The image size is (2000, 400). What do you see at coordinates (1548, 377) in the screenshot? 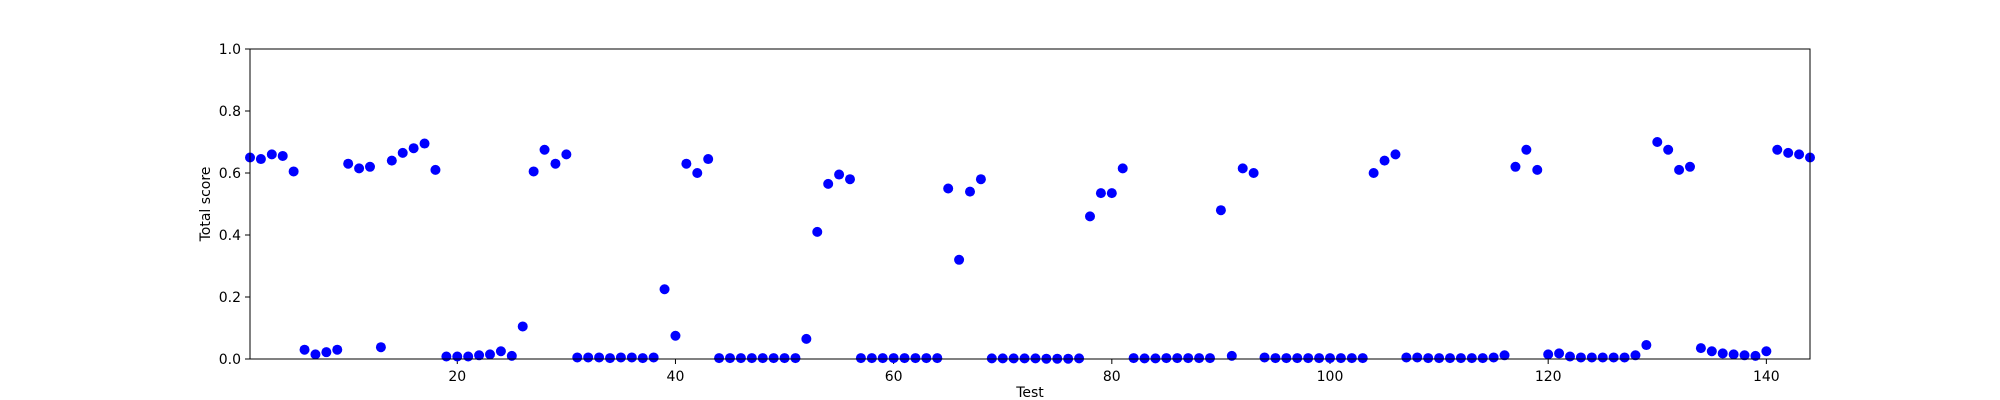
I see `x-tick-label: 120` at bounding box center [1548, 377].